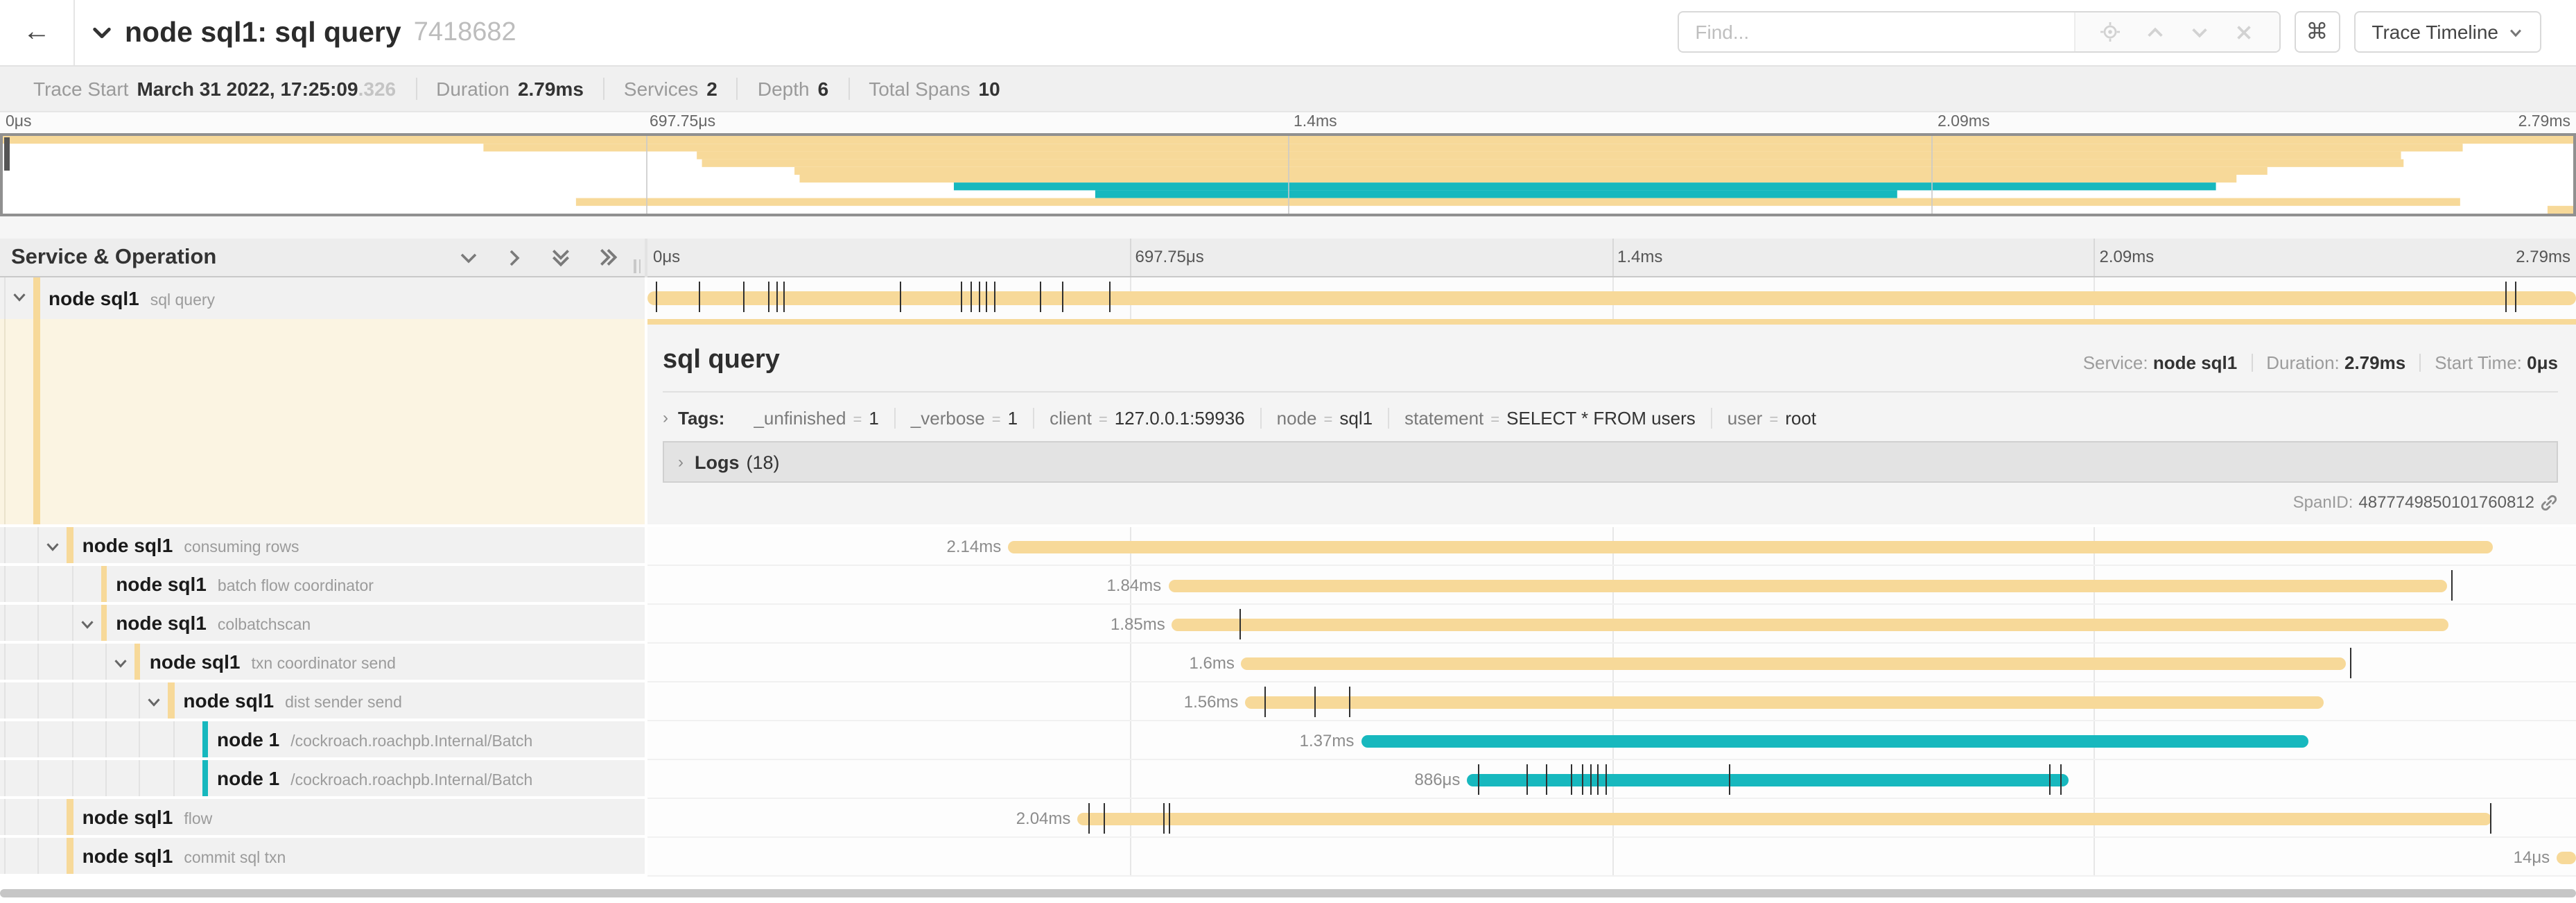 Image resolution: width=2576 pixels, height=903 pixels. Describe the element at coordinates (2317, 32) in the screenshot. I see `keyboard-shortcuts-button: ⌘` at that location.